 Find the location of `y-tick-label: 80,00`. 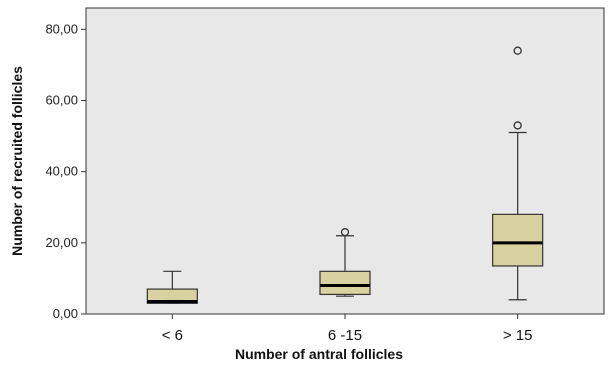

y-tick-label: 80,00 is located at coordinates (61, 28).